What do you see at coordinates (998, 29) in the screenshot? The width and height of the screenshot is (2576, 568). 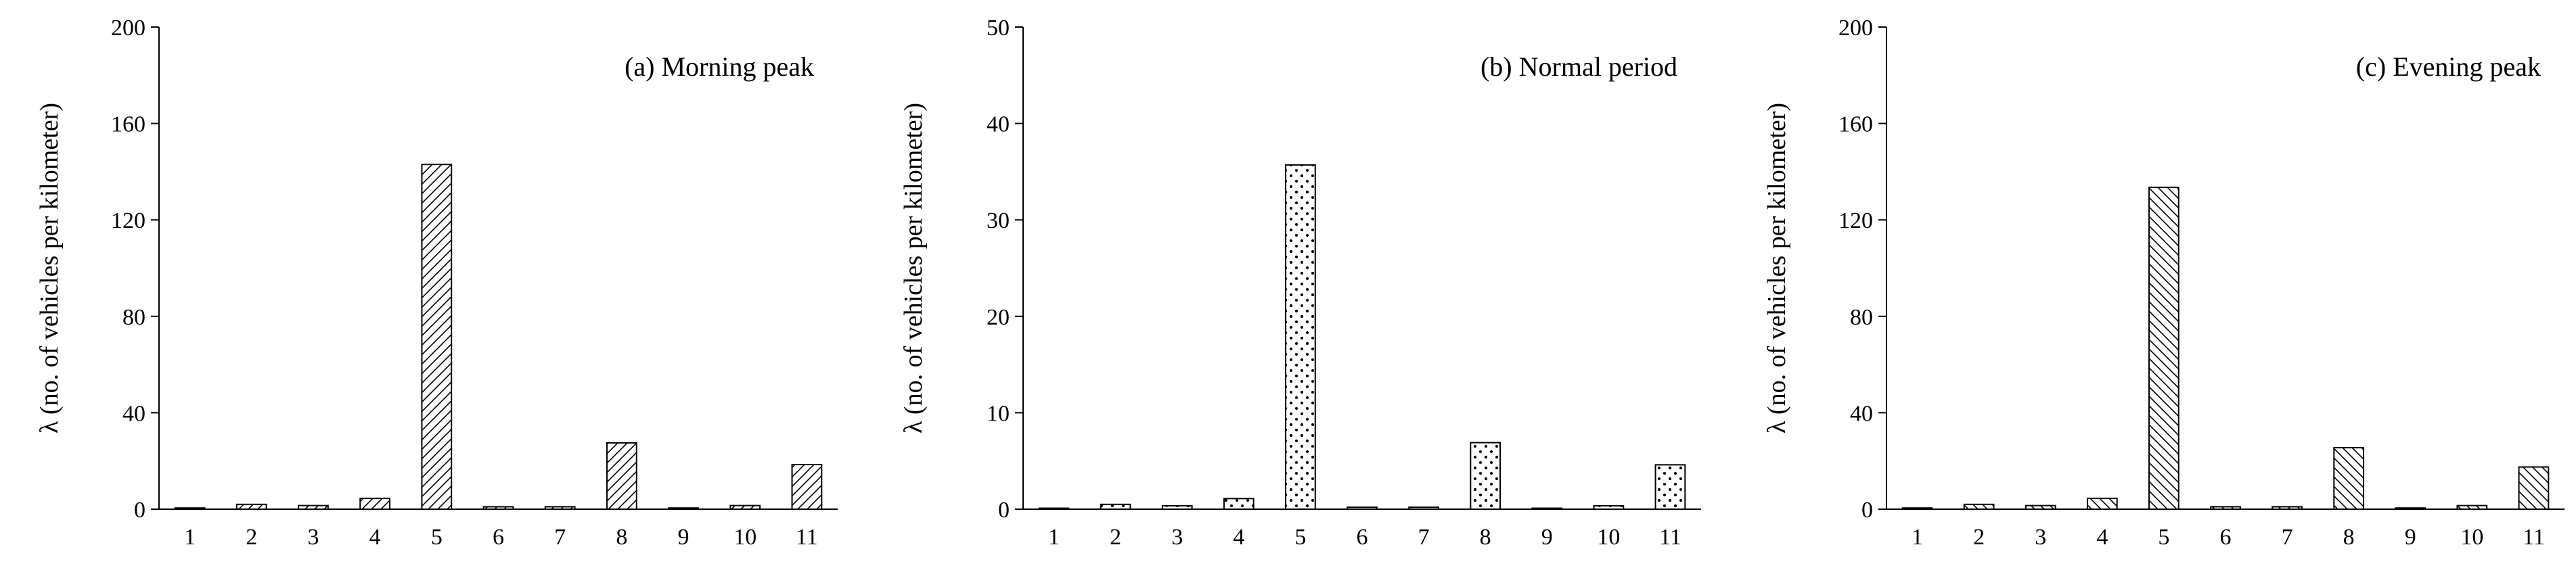 I see `y-tick-label: 50` at bounding box center [998, 29].